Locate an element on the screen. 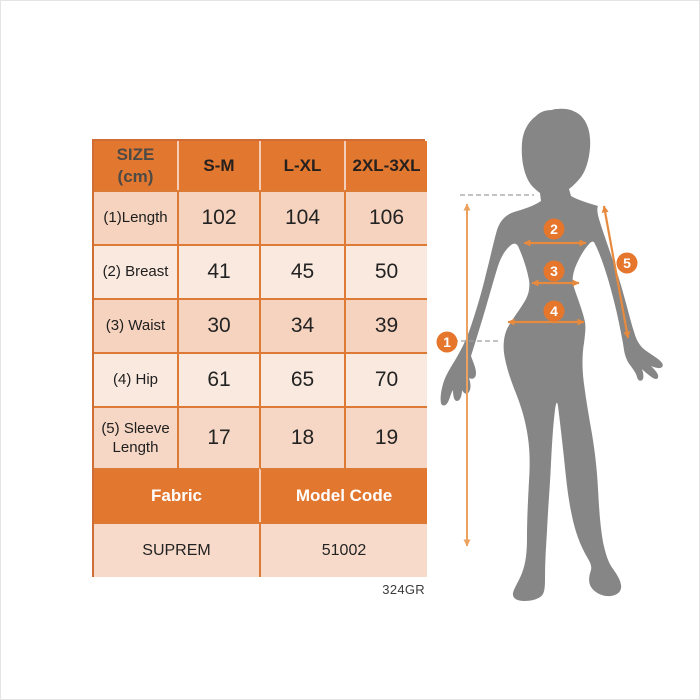 The image size is (700, 700). breast-sm: 41 is located at coordinates (218, 271).